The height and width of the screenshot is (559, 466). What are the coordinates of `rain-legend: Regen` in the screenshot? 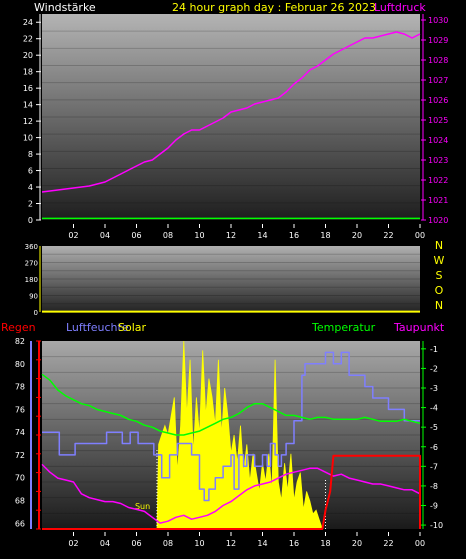 It's located at (18, 327).